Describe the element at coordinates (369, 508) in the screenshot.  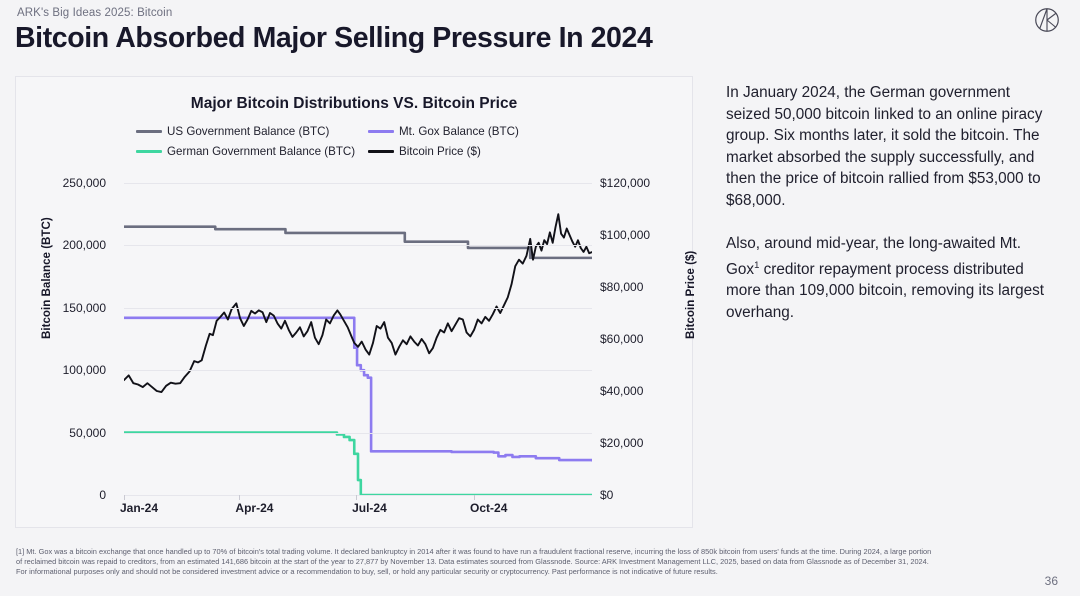
I see `x-axis-tick-label: Jul-24` at that location.